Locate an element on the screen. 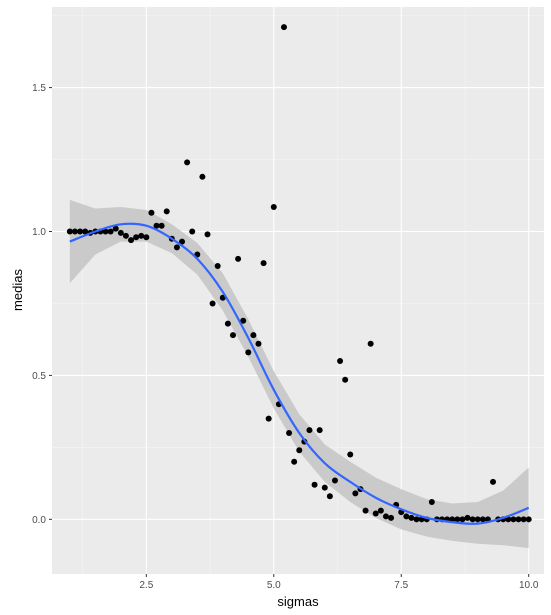 The image size is (551, 615). x-axis-ticks: 2.5 5.0 7.5 10.0 is located at coordinates (339, 582).